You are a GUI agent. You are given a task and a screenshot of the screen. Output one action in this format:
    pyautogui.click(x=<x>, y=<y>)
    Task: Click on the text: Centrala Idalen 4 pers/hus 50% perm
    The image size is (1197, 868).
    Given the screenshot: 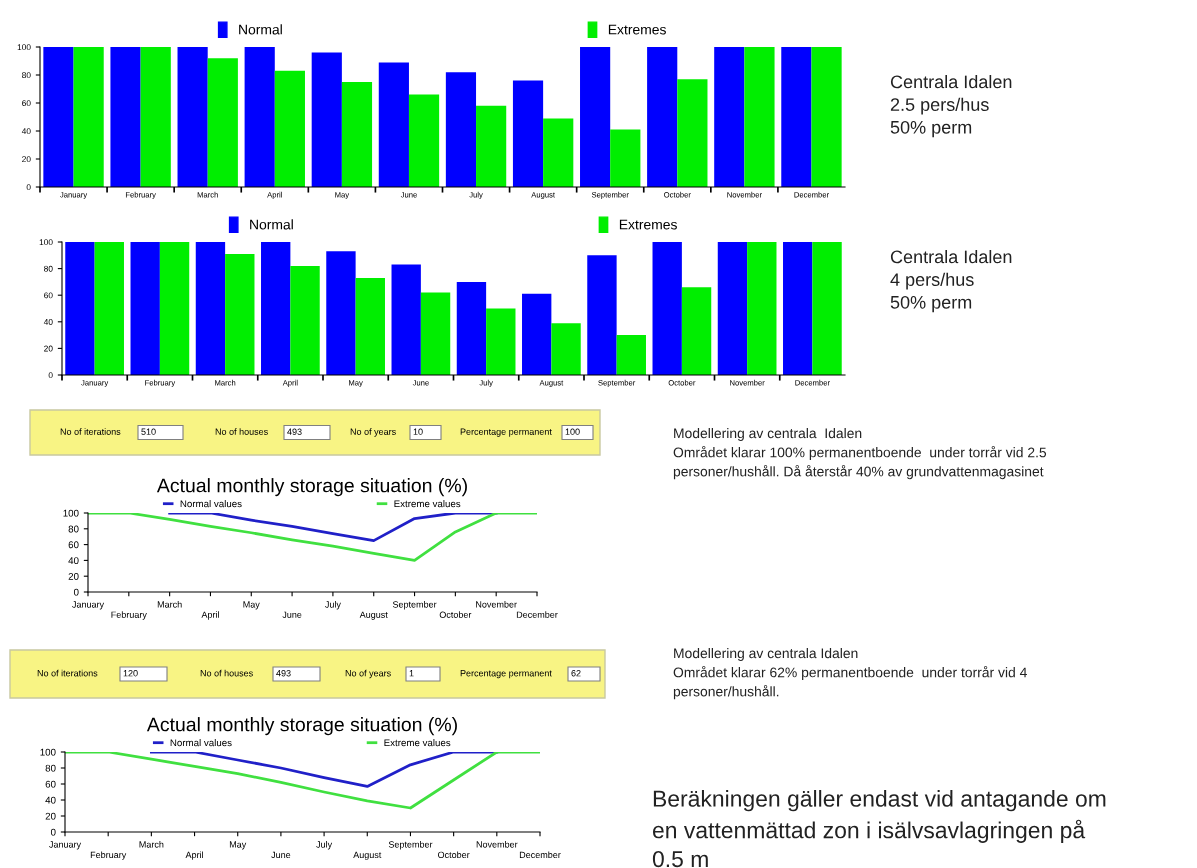 What is the action you would take?
    pyautogui.click(x=951, y=281)
    